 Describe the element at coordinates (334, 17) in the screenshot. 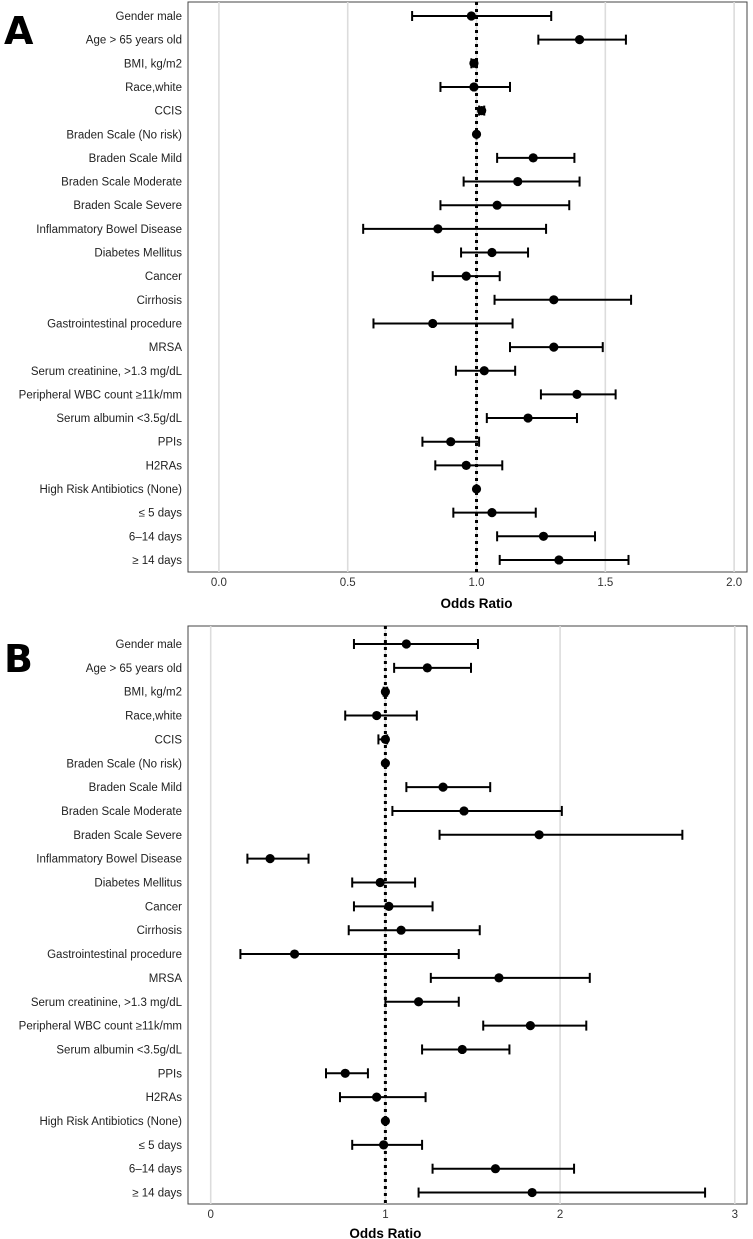

I see `forest-row: Gender male` at that location.